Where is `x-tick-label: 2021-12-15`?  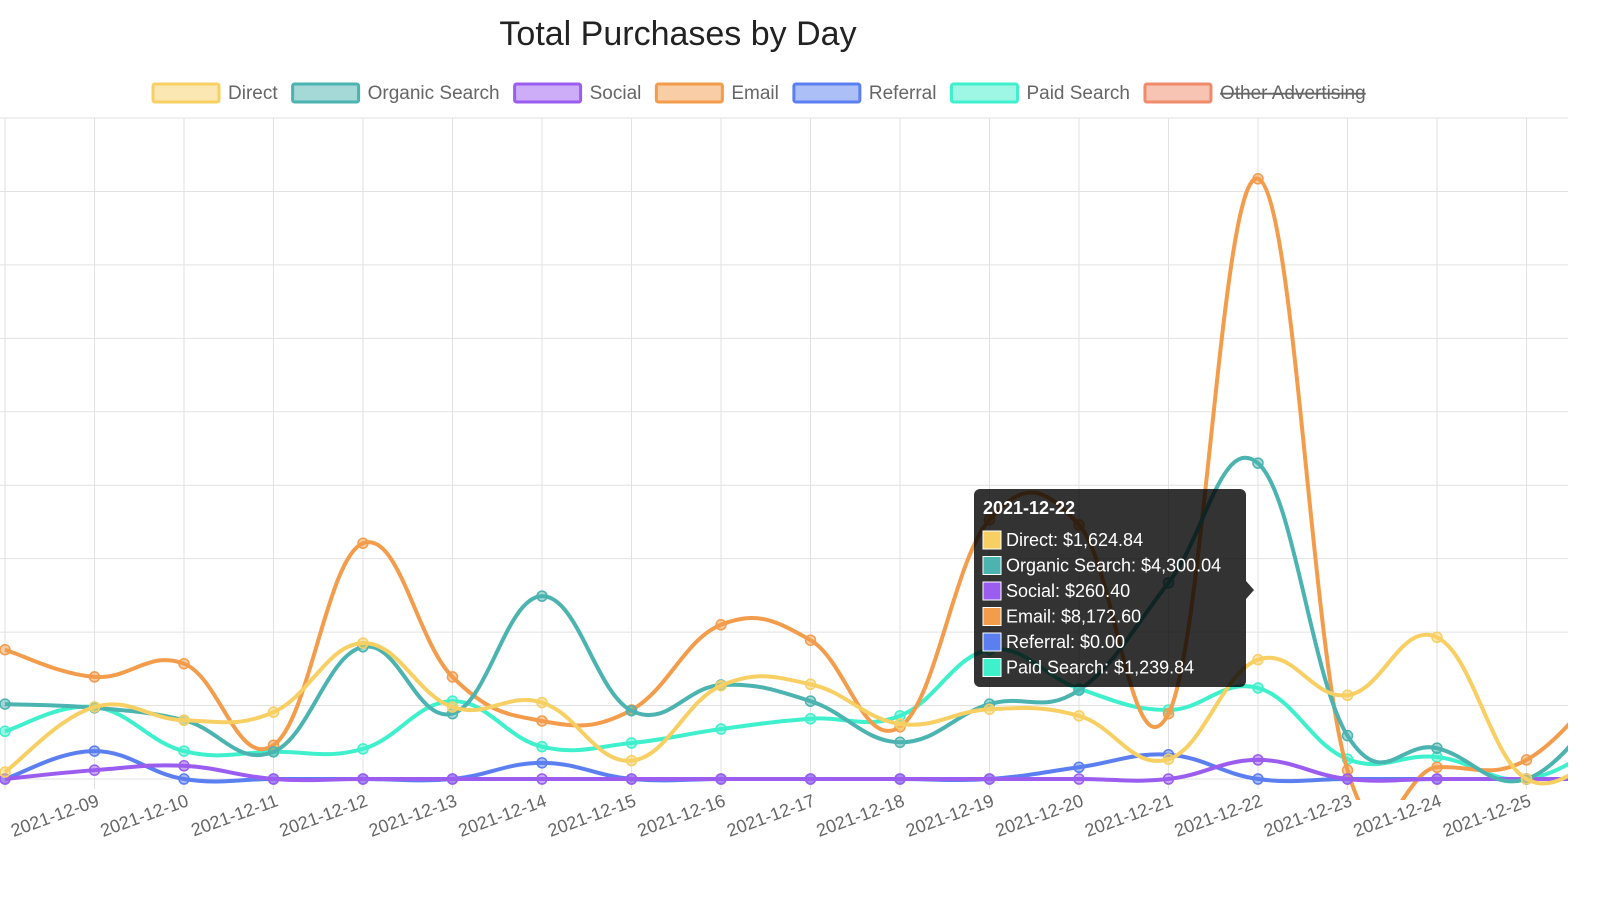
x-tick-label: 2021-12-15 is located at coordinates (591, 815).